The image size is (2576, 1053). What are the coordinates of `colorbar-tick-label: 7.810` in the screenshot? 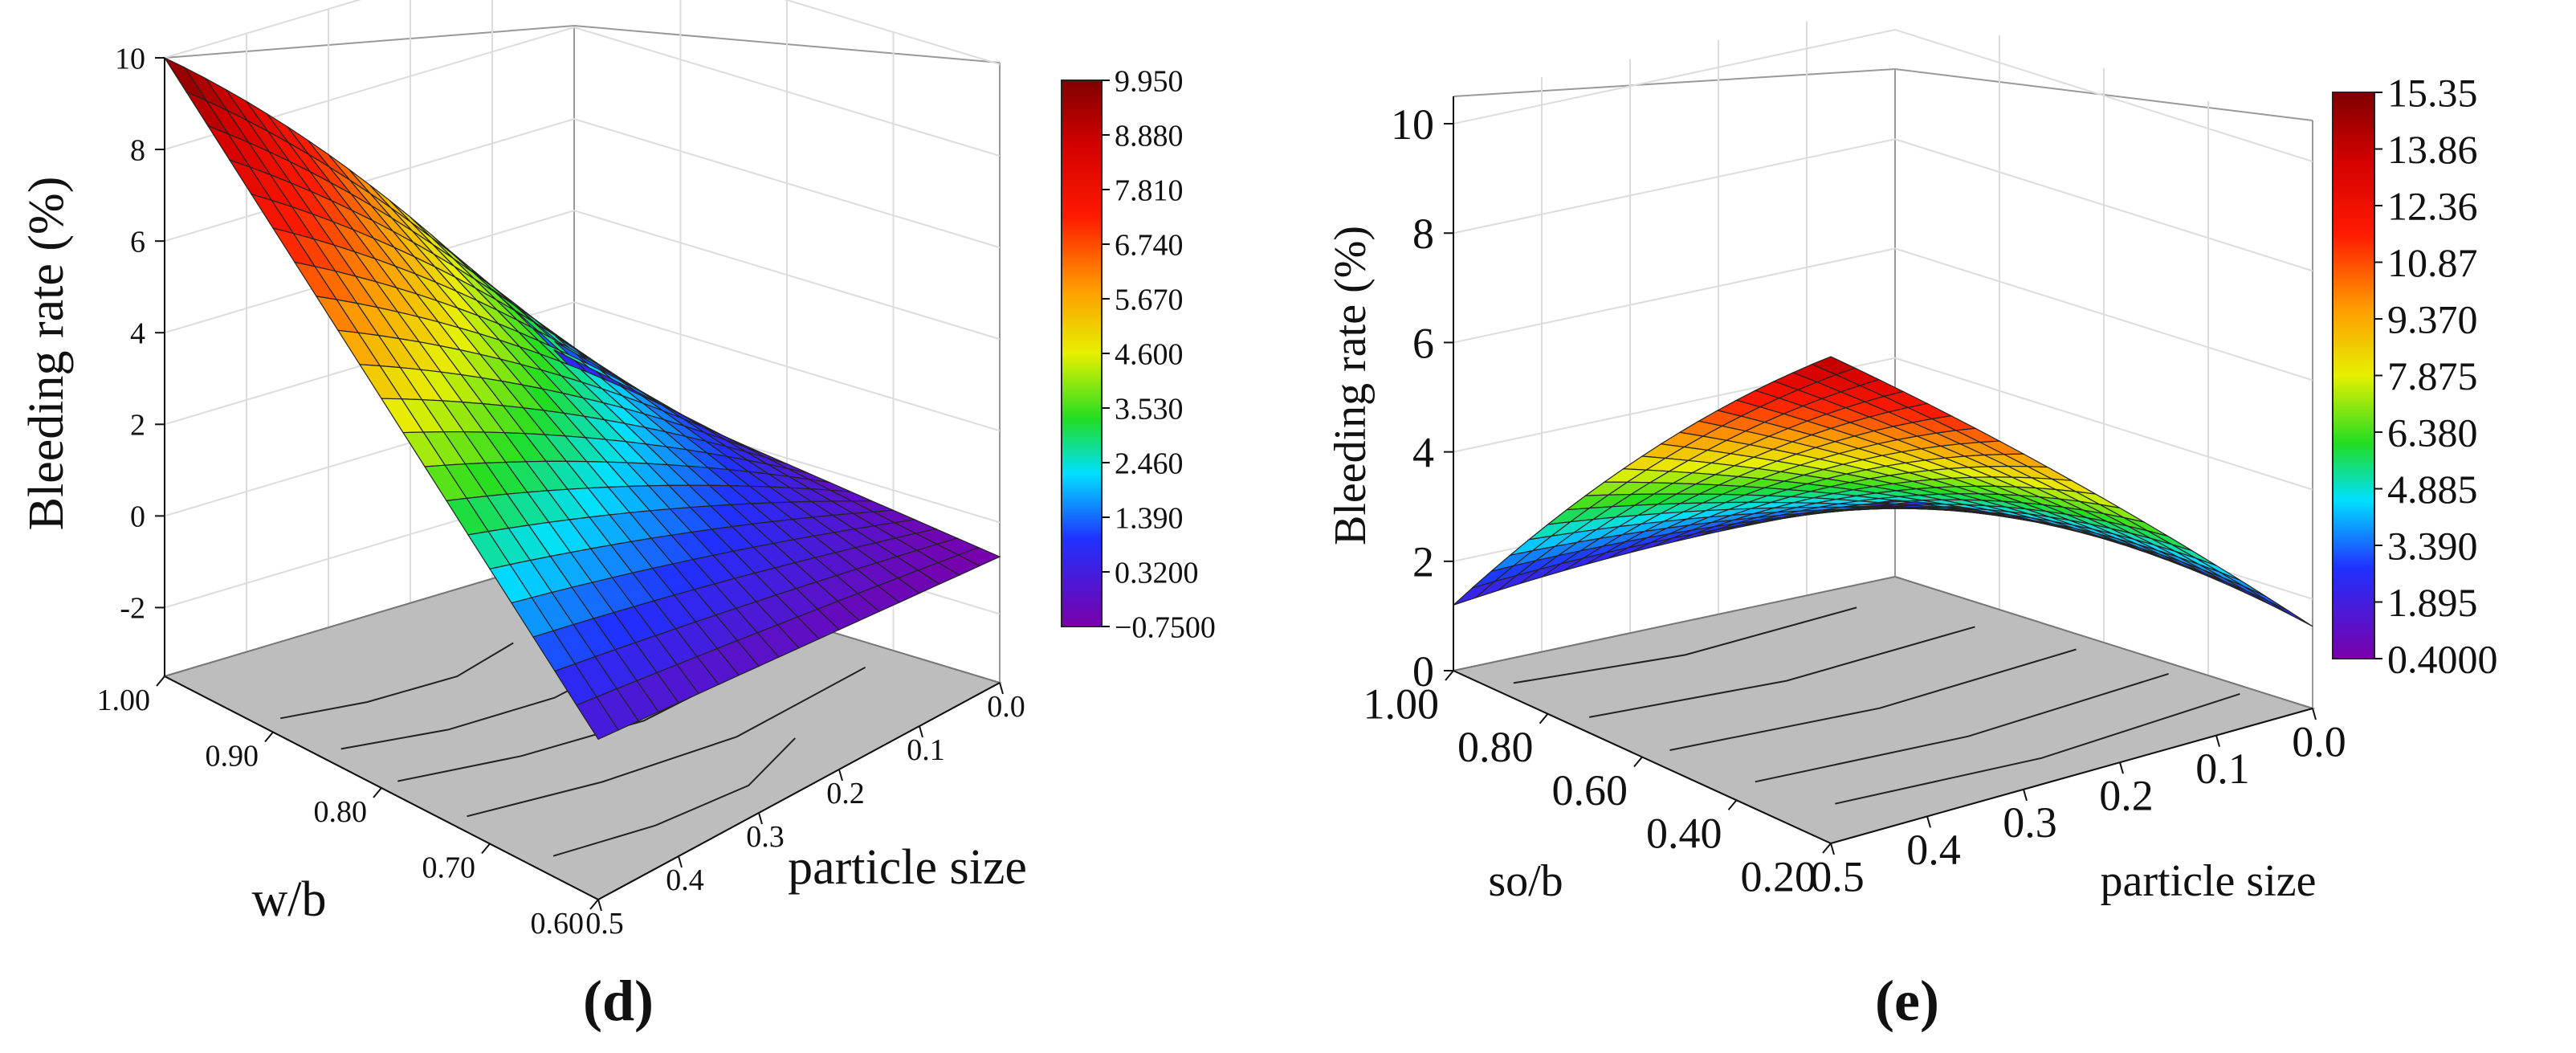 It's located at (1149, 190).